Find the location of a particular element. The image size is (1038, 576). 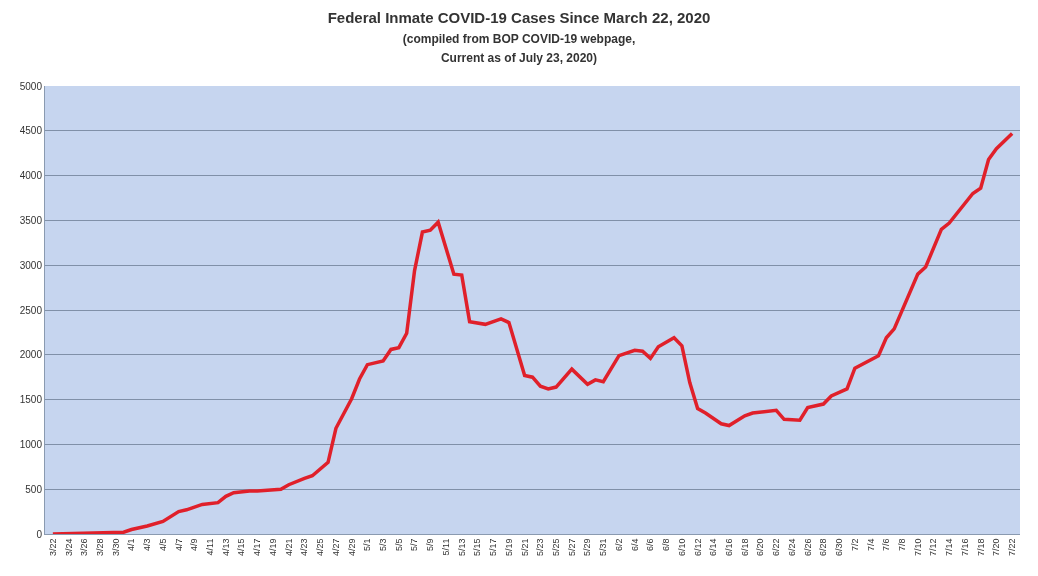

x-tick-label: 3/22 is located at coordinates (52, 547).